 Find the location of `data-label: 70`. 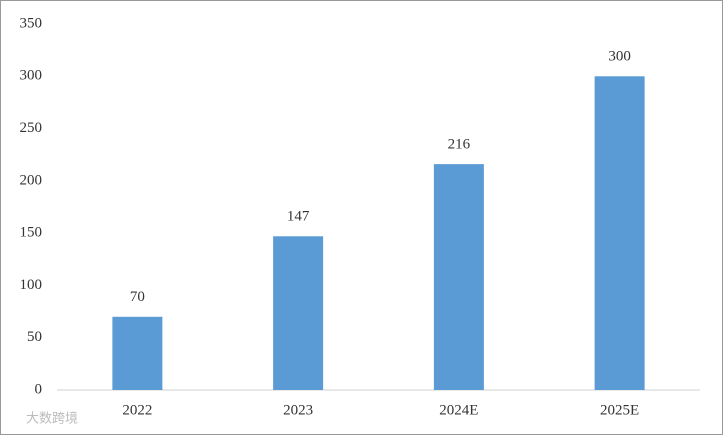

data-label: 70 is located at coordinates (137, 297).